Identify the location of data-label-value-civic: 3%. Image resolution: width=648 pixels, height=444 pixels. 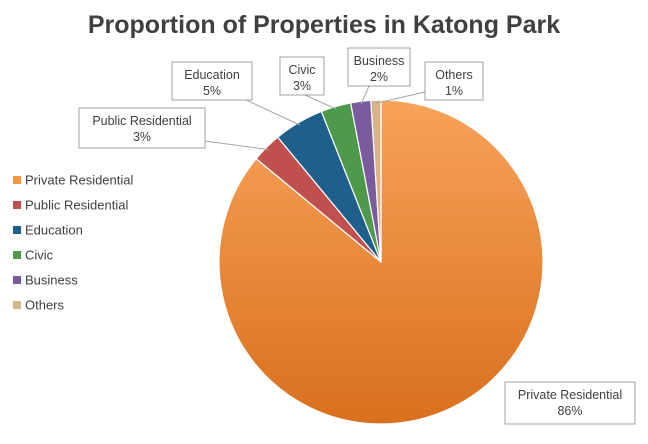
(302, 86).